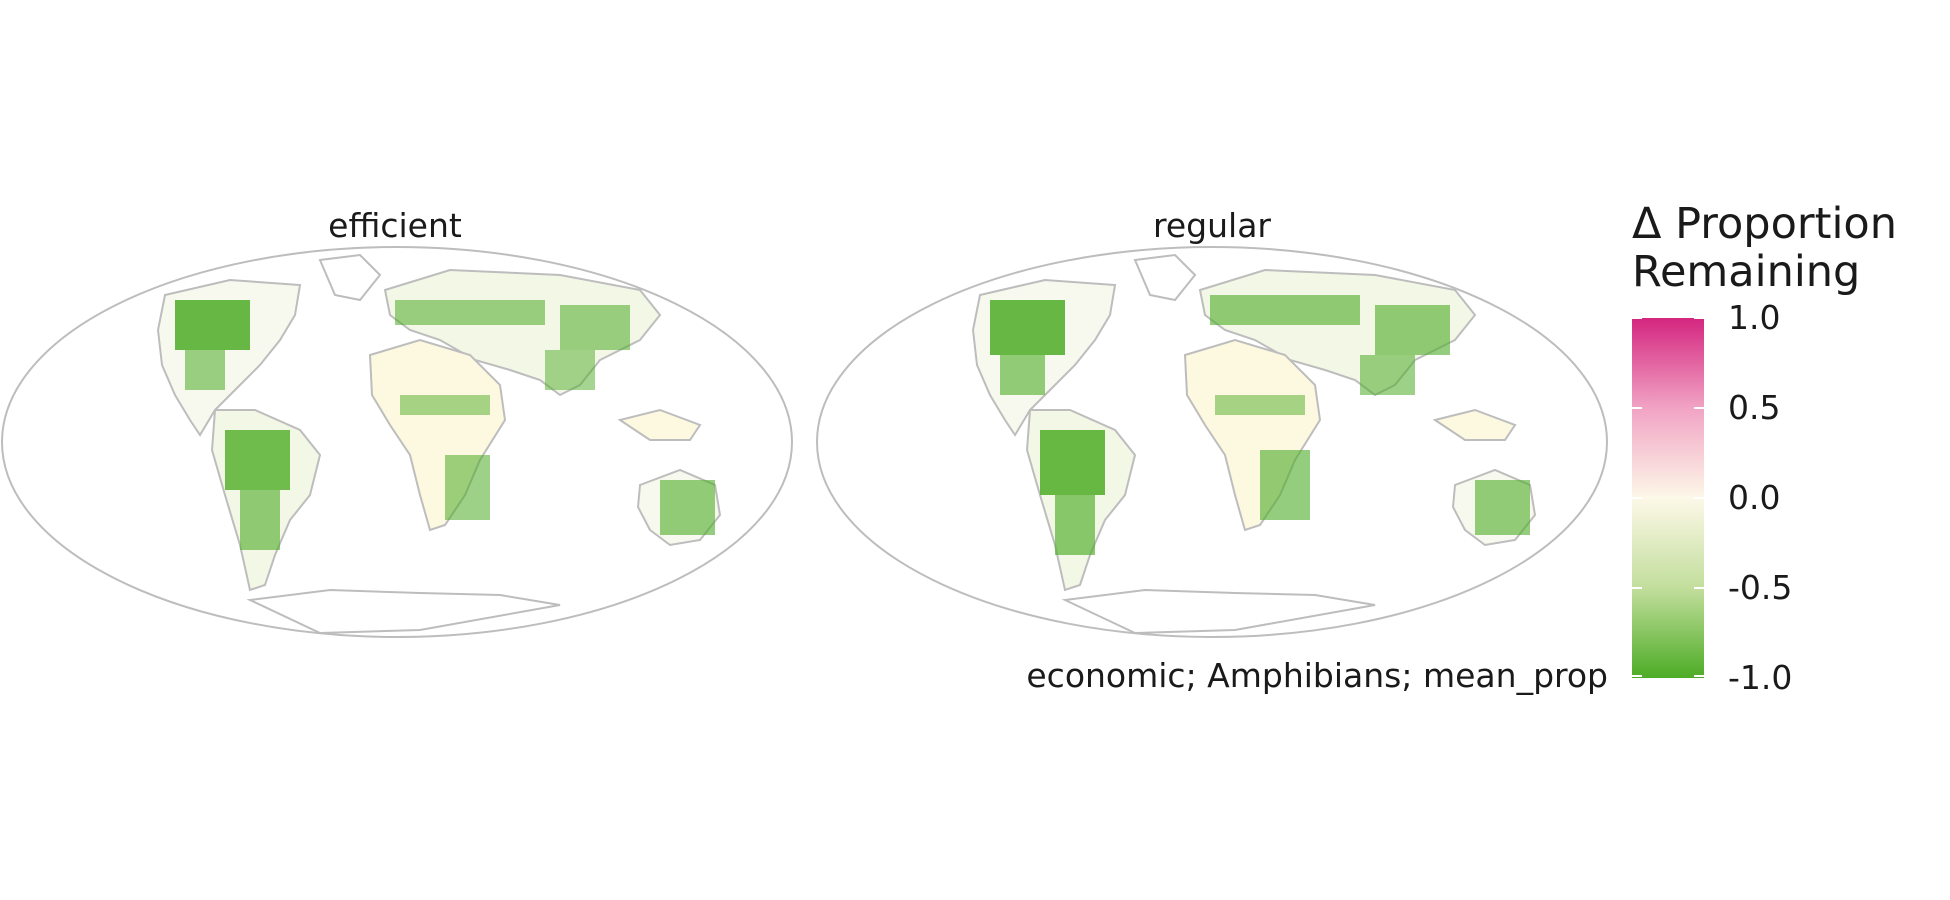 This screenshot has width=1950, height=900. I want to click on legend-tick-label: 1.0, so click(1754, 317).